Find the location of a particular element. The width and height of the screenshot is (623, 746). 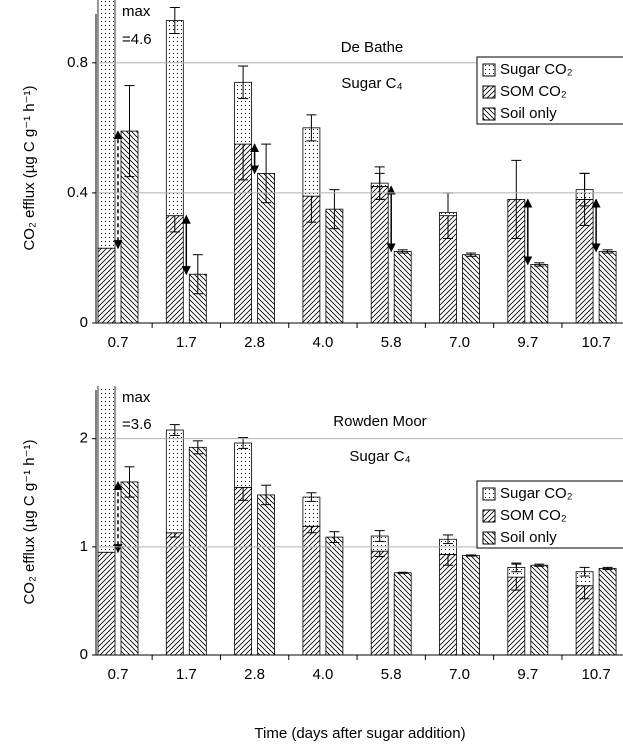

y-axis-label: CO₂ efflux (µg C g⁻¹ h⁻¹) is located at coordinates (29, 167).